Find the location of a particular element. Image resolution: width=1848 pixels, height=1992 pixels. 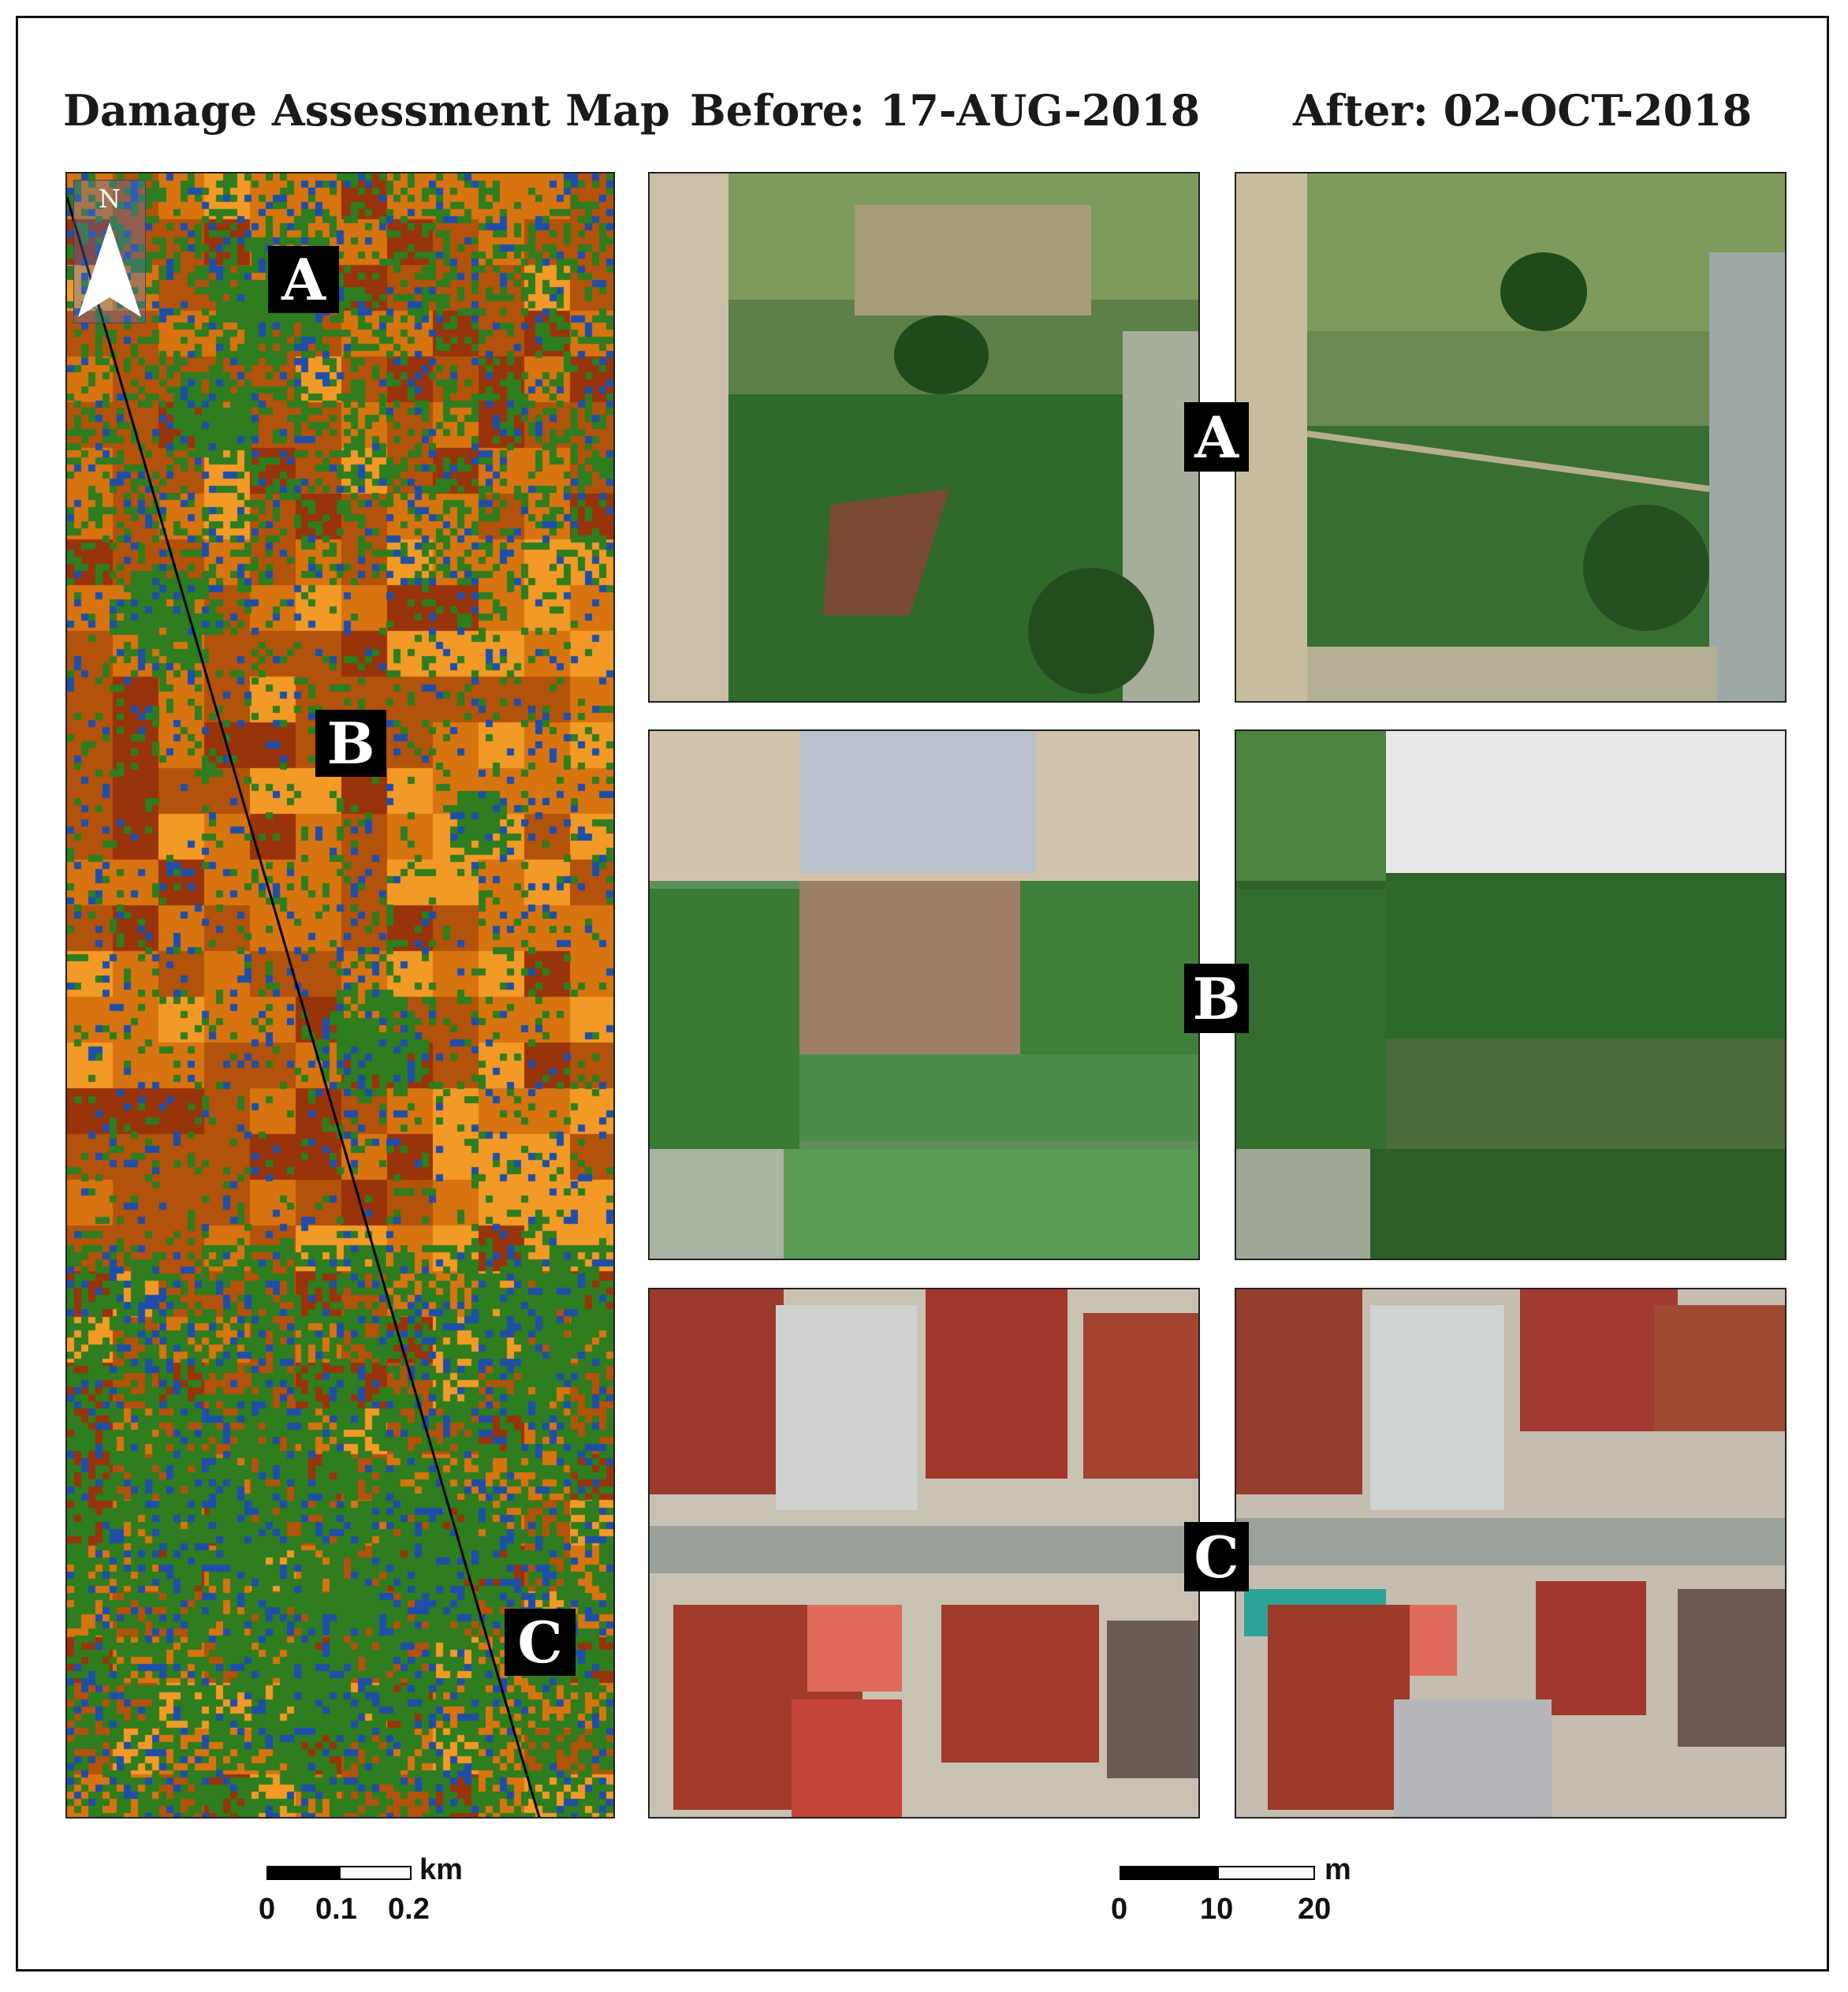

image-label-b: B is located at coordinates (1216, 998).